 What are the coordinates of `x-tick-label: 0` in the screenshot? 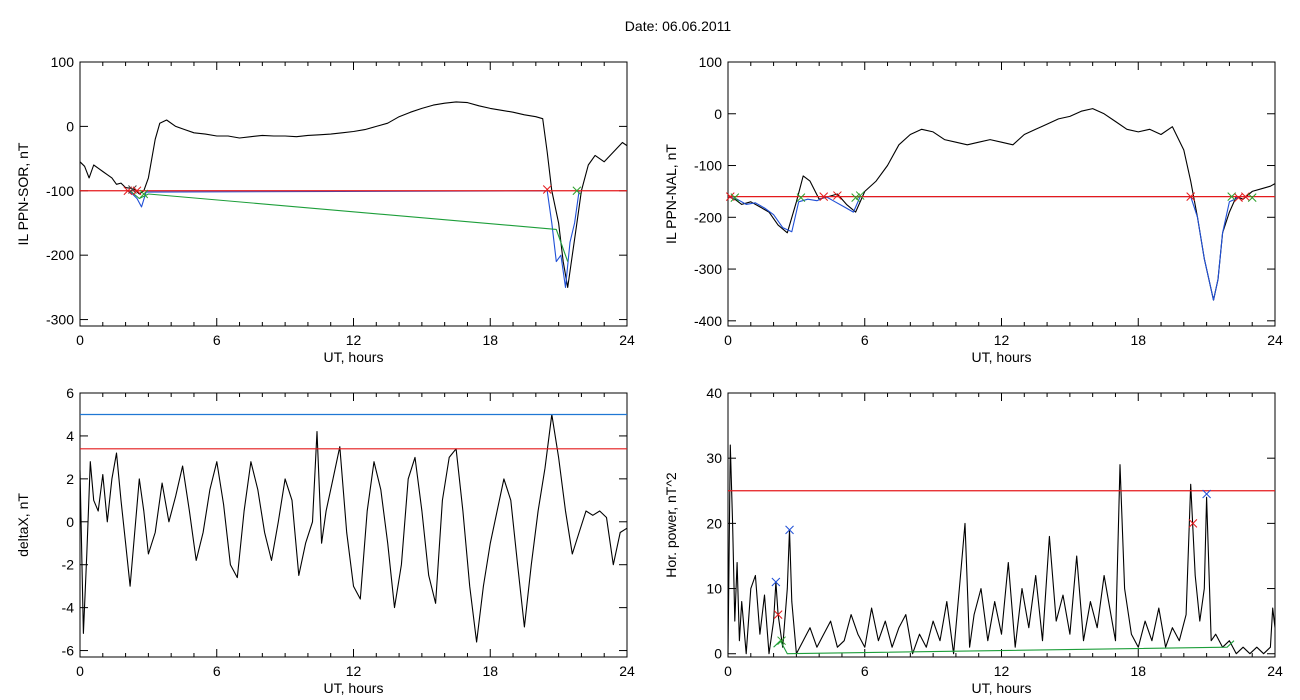 It's located at (80, 340).